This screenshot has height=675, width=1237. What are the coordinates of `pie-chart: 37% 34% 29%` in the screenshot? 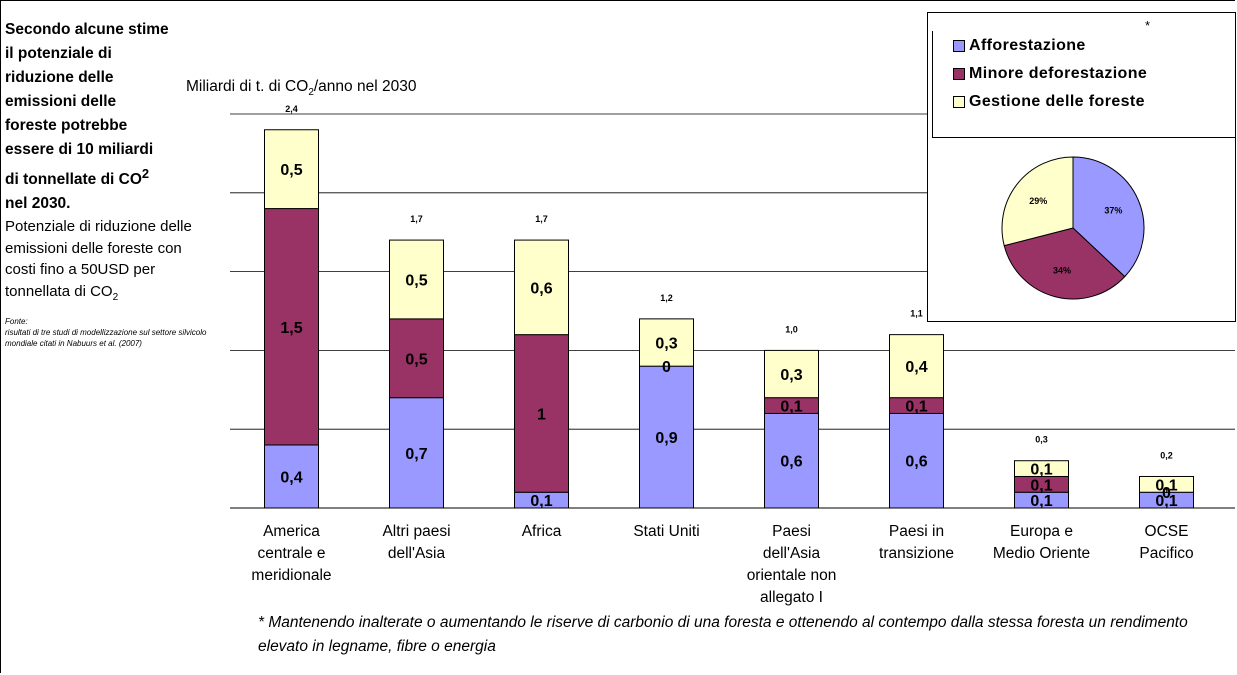 It's located at (1073, 228).